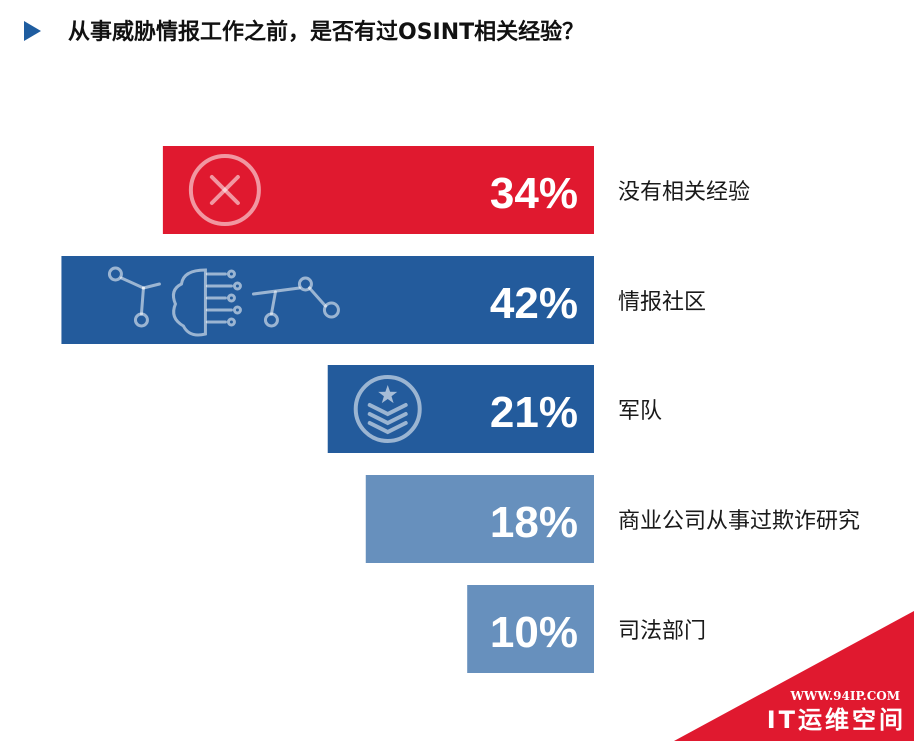 The width and height of the screenshot is (914, 745). Describe the element at coordinates (534, 522) in the screenshot. I see `bar-value-label: 18%` at that location.